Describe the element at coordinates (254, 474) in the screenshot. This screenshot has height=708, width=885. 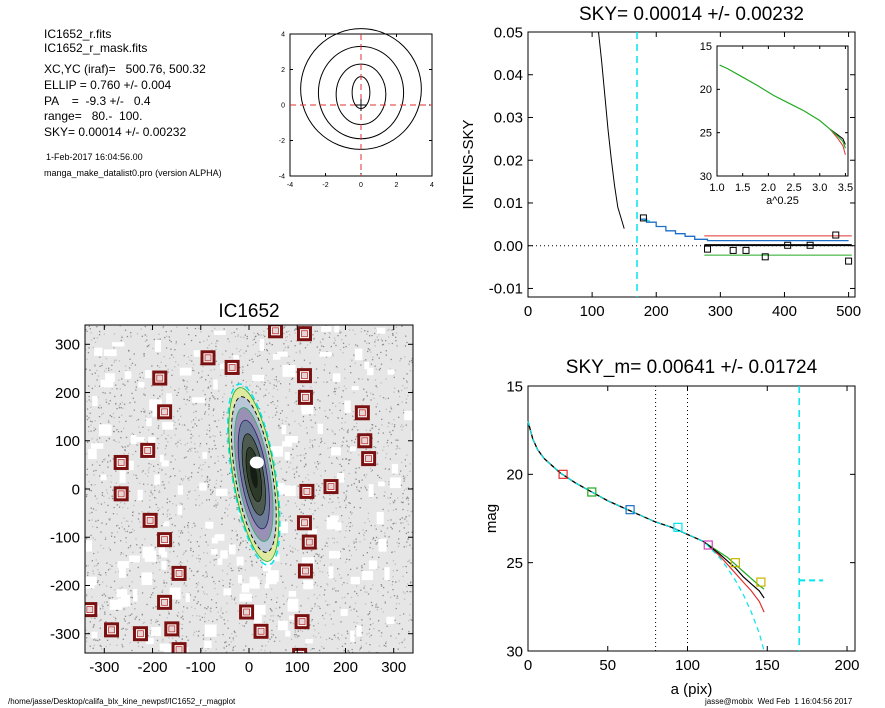
I see `galaxy-isophote` at that location.